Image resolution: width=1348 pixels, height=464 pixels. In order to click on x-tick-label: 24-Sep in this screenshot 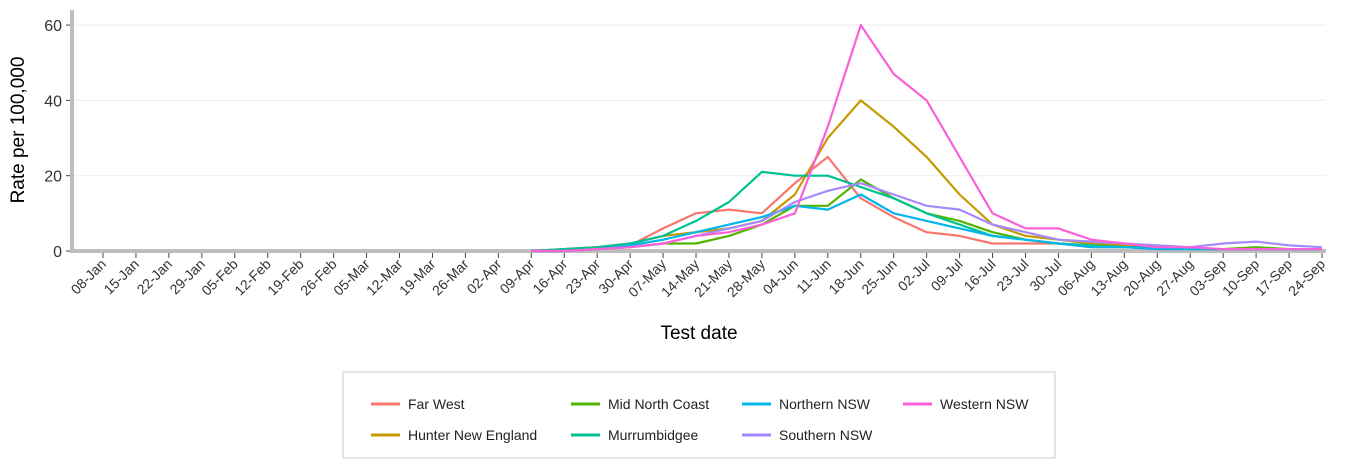, I will do `click(1306, 277)`.